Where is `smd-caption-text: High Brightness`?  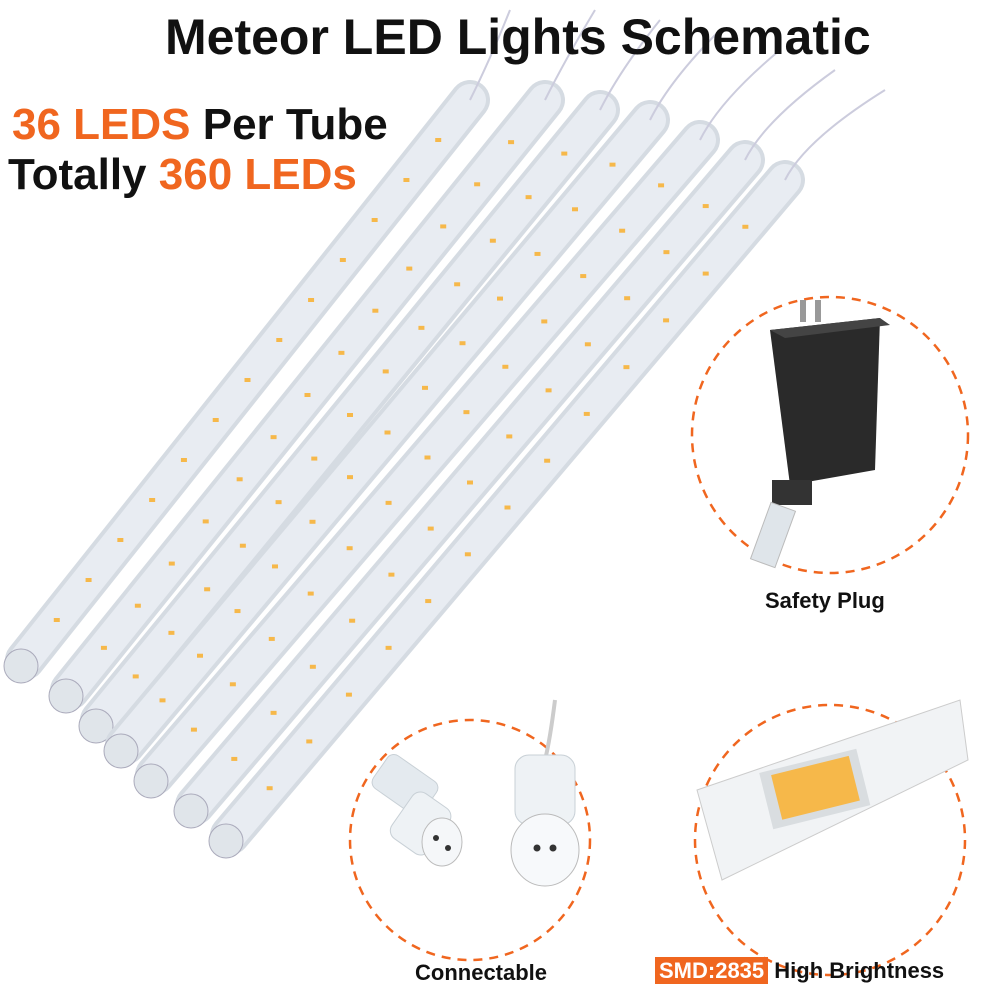
smd-caption-text: High Brightness is located at coordinates (856, 970).